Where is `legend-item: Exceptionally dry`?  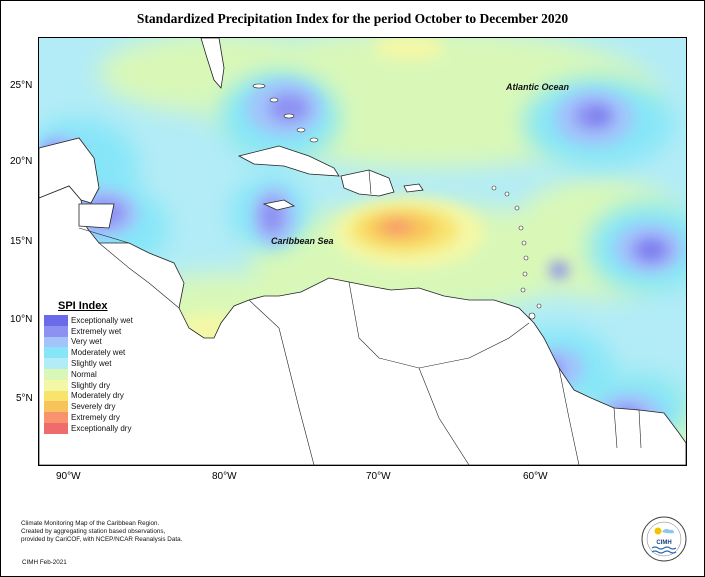 legend-item: Exceptionally dry is located at coordinates (88, 428).